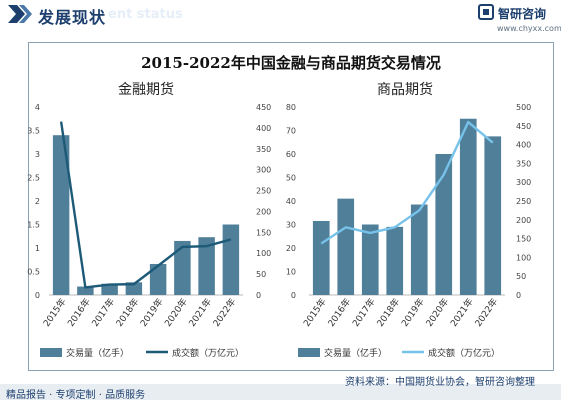  What do you see at coordinates (521, 276) in the screenshot?
I see `right-y-right-tick: 50` at bounding box center [521, 276].